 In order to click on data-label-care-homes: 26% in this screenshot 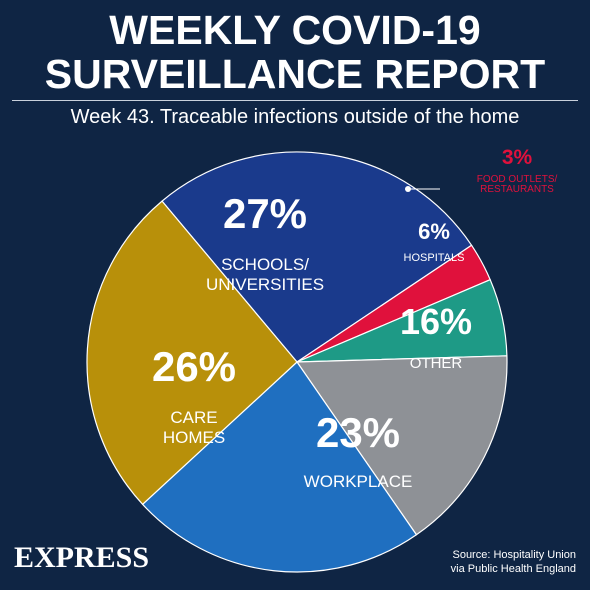, I will do `click(194, 366)`.